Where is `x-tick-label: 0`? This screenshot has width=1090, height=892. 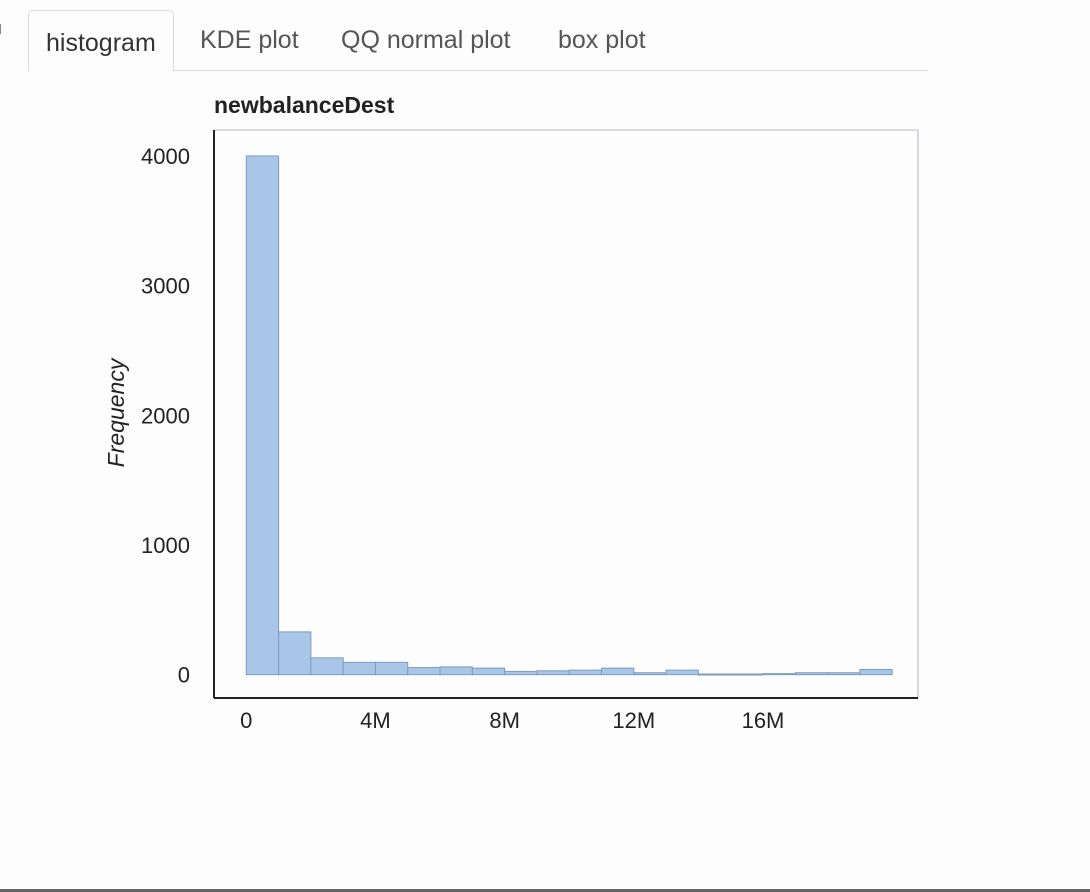 x-tick-label: 0 is located at coordinates (246, 720).